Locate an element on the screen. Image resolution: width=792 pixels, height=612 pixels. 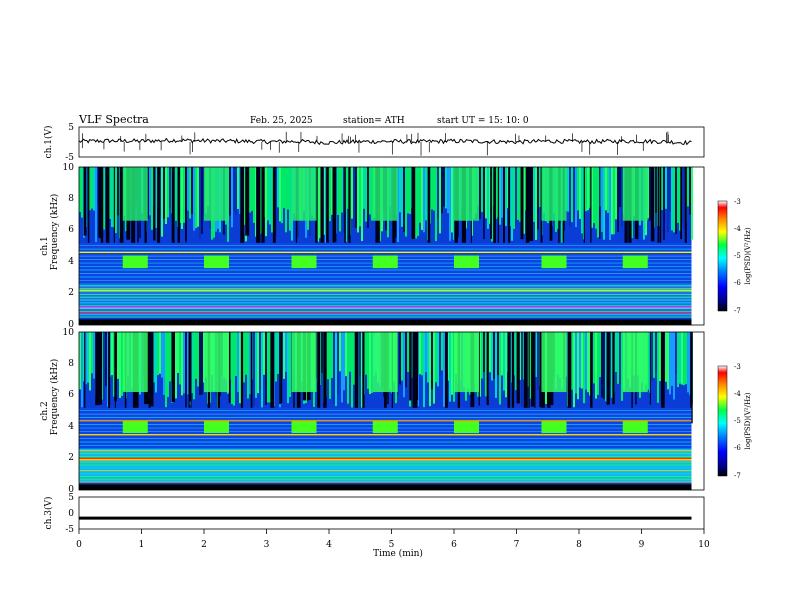
ch1-spec-ytick-0: 0 is located at coordinates (71, 325).